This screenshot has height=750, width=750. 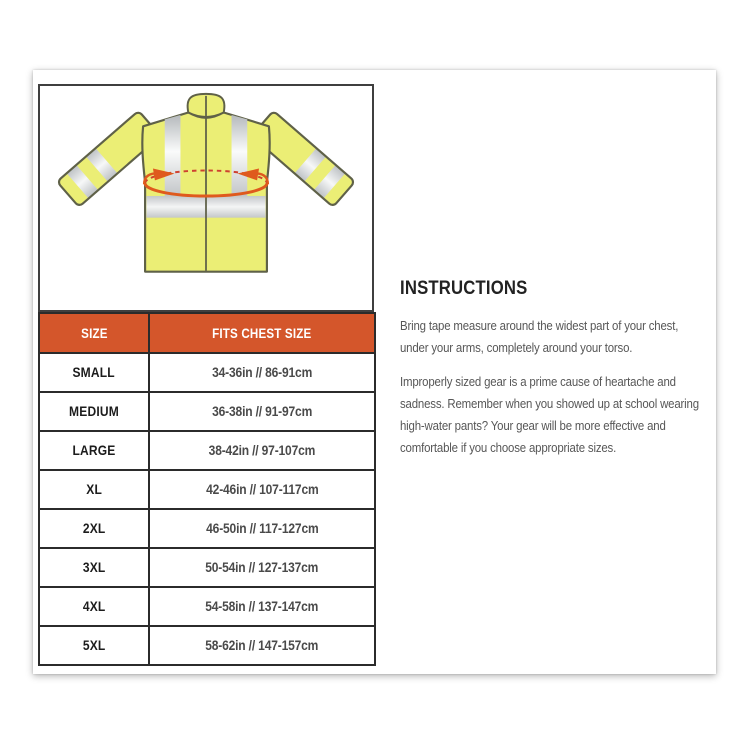 I want to click on table-row: XL 42-46in // 107-117cm, so click(x=207, y=489).